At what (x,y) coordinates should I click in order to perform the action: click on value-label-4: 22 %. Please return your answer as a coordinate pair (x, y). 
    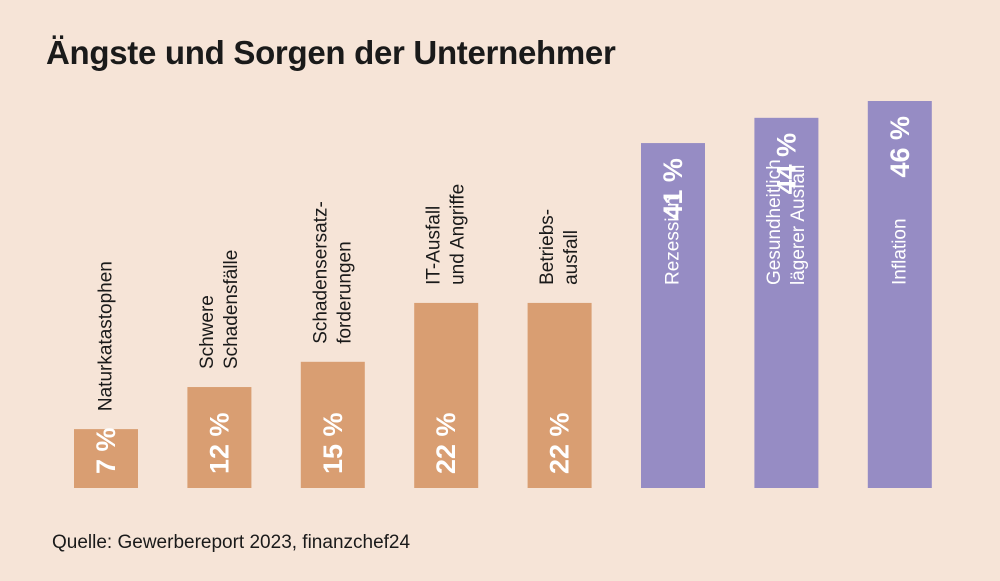
    Looking at the image, I should click on (560, 443).